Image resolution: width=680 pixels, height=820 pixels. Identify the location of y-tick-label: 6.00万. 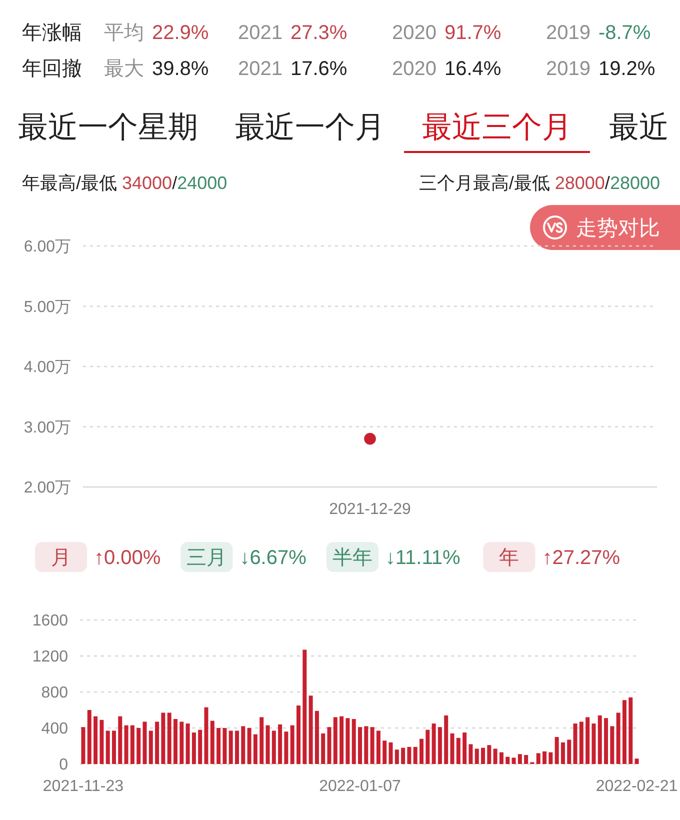
(47, 247).